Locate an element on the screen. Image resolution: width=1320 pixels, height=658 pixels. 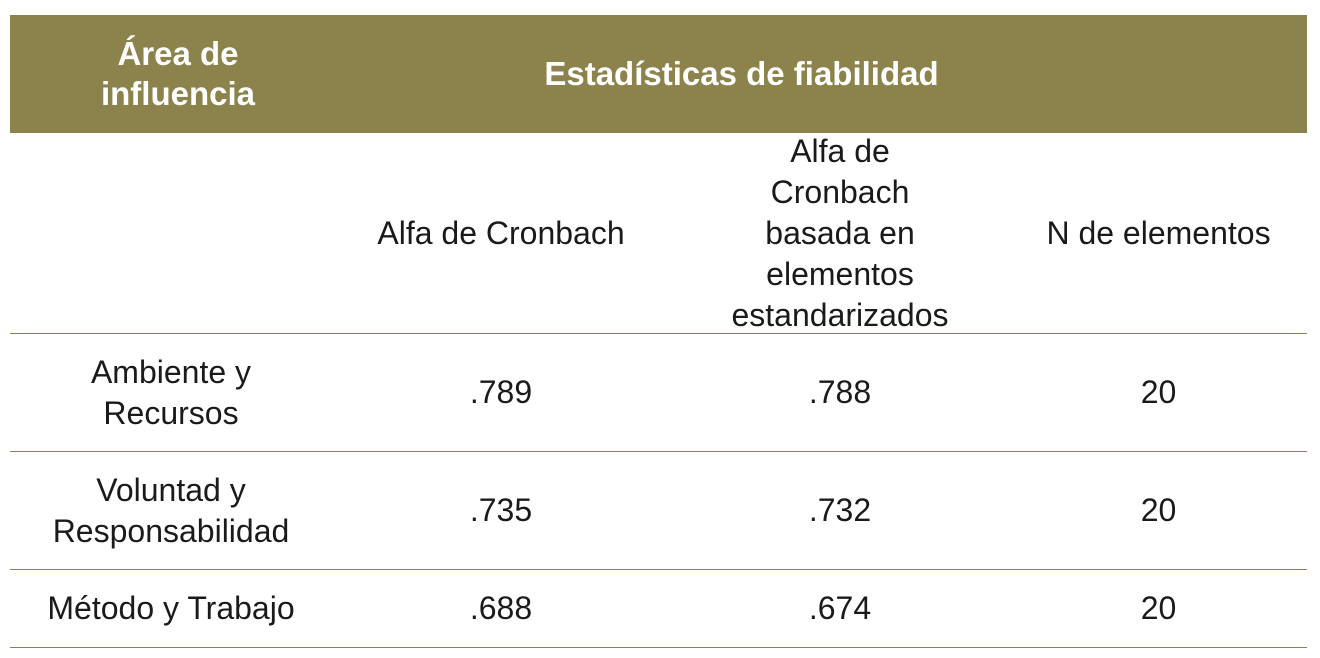
subheader-alpha: Alfa de Cronbach is located at coordinates (501, 232).